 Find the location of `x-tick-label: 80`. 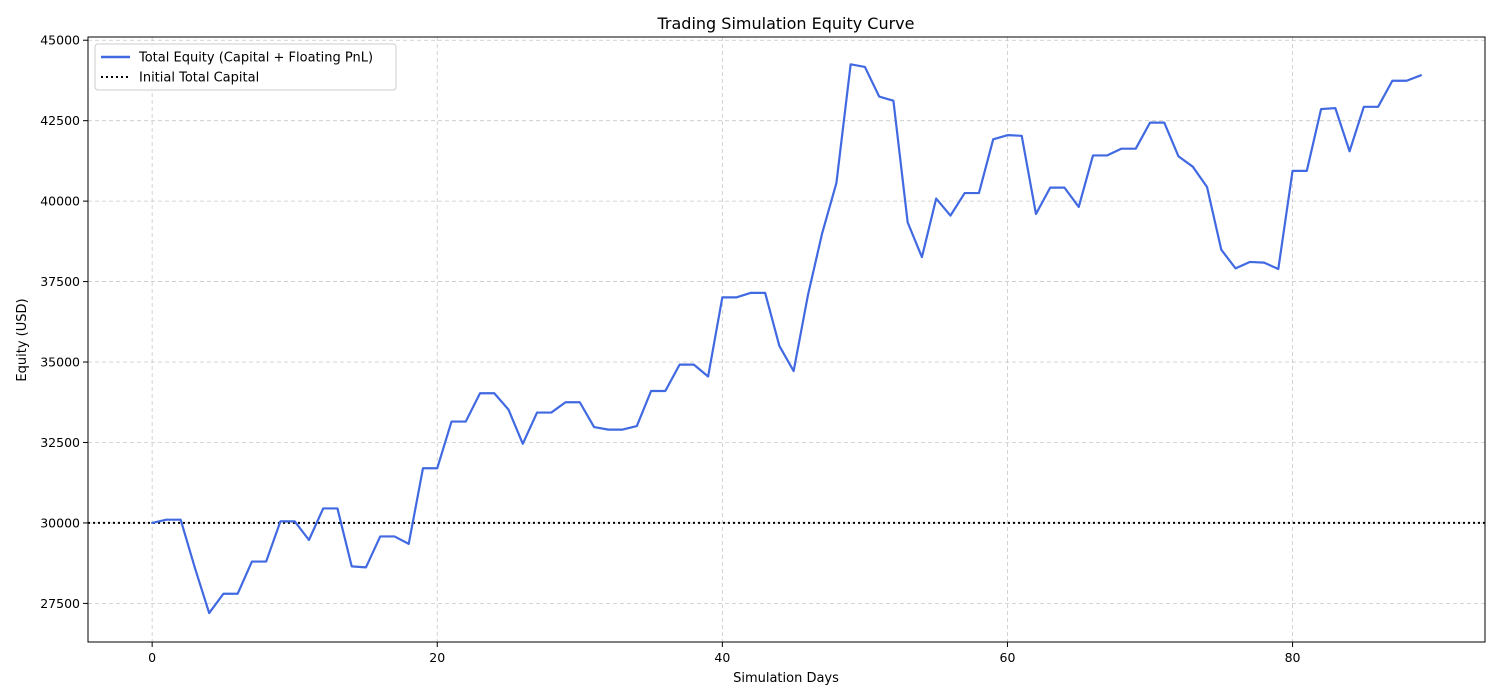

x-tick-label: 80 is located at coordinates (1293, 657).